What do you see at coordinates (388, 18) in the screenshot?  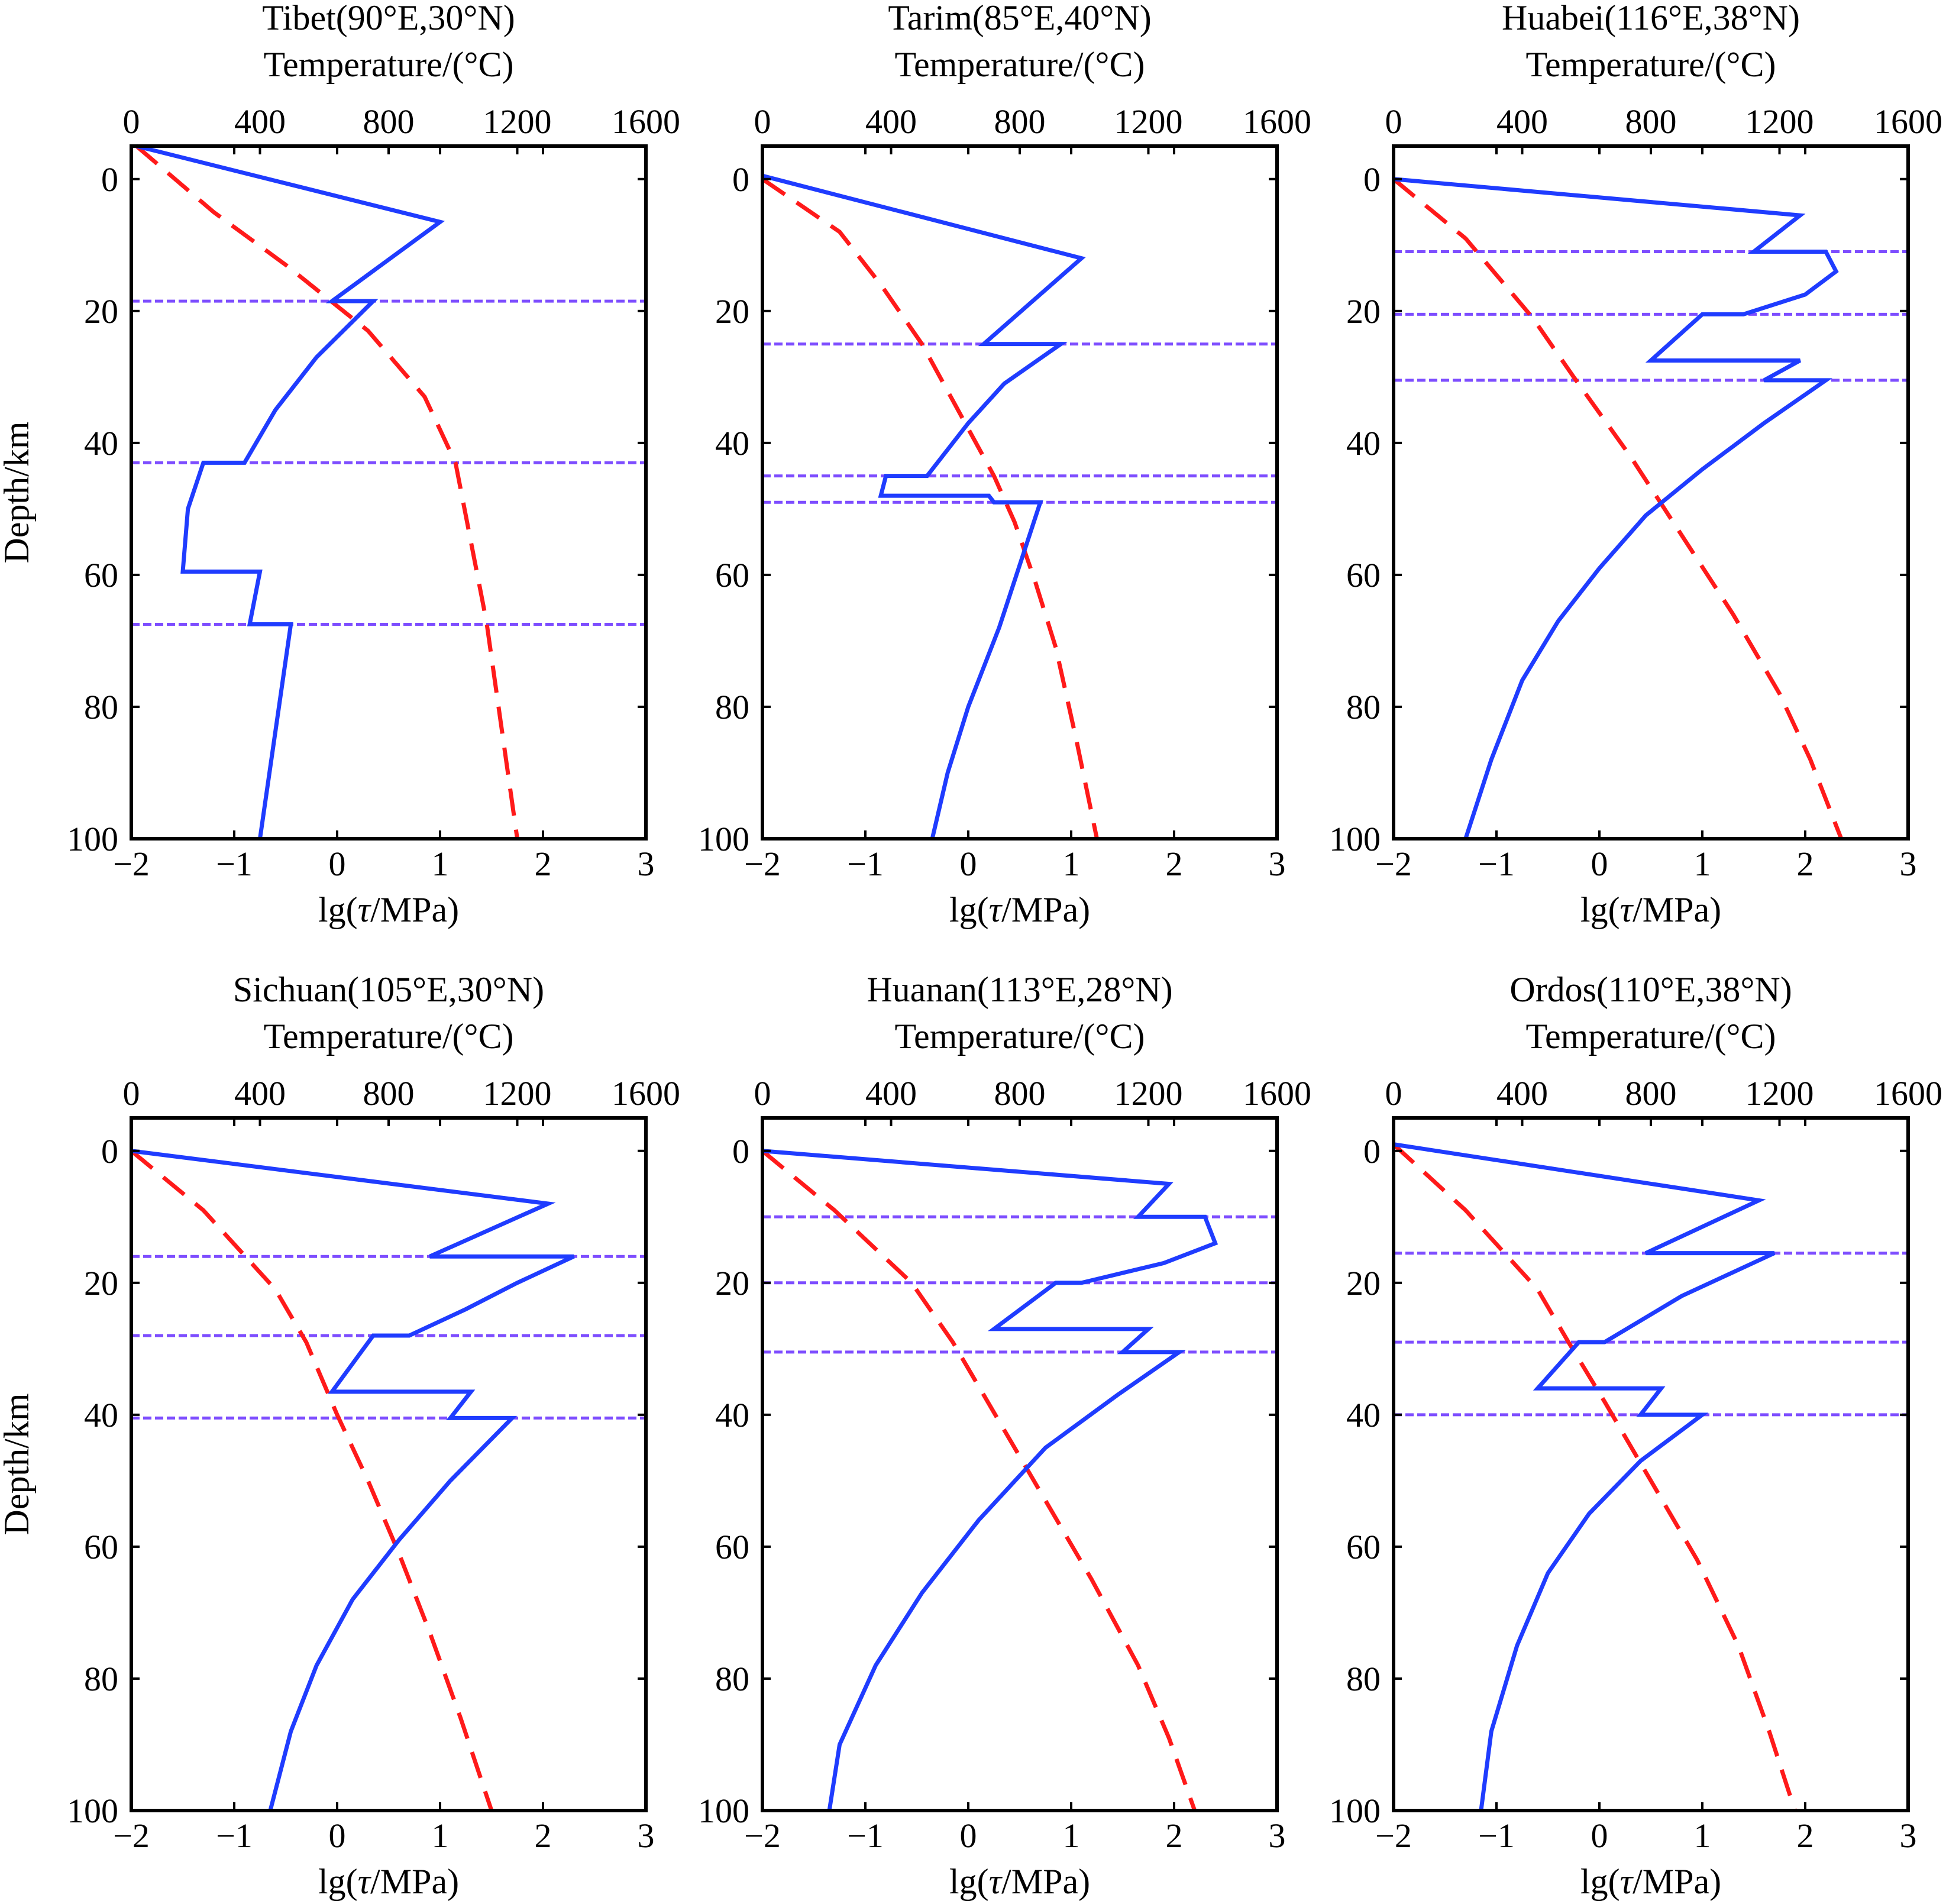 I see `chart-title: Tibet(90°E,30°N)` at bounding box center [388, 18].